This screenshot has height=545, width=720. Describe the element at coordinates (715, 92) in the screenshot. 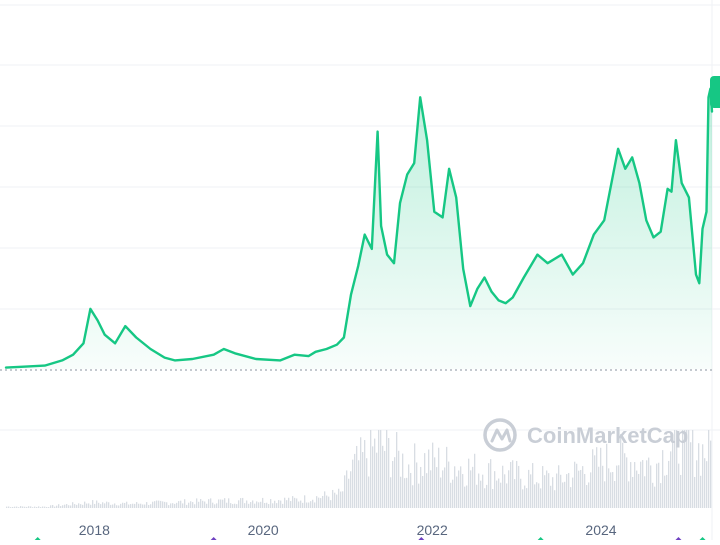

I see `current-price-tab` at that location.